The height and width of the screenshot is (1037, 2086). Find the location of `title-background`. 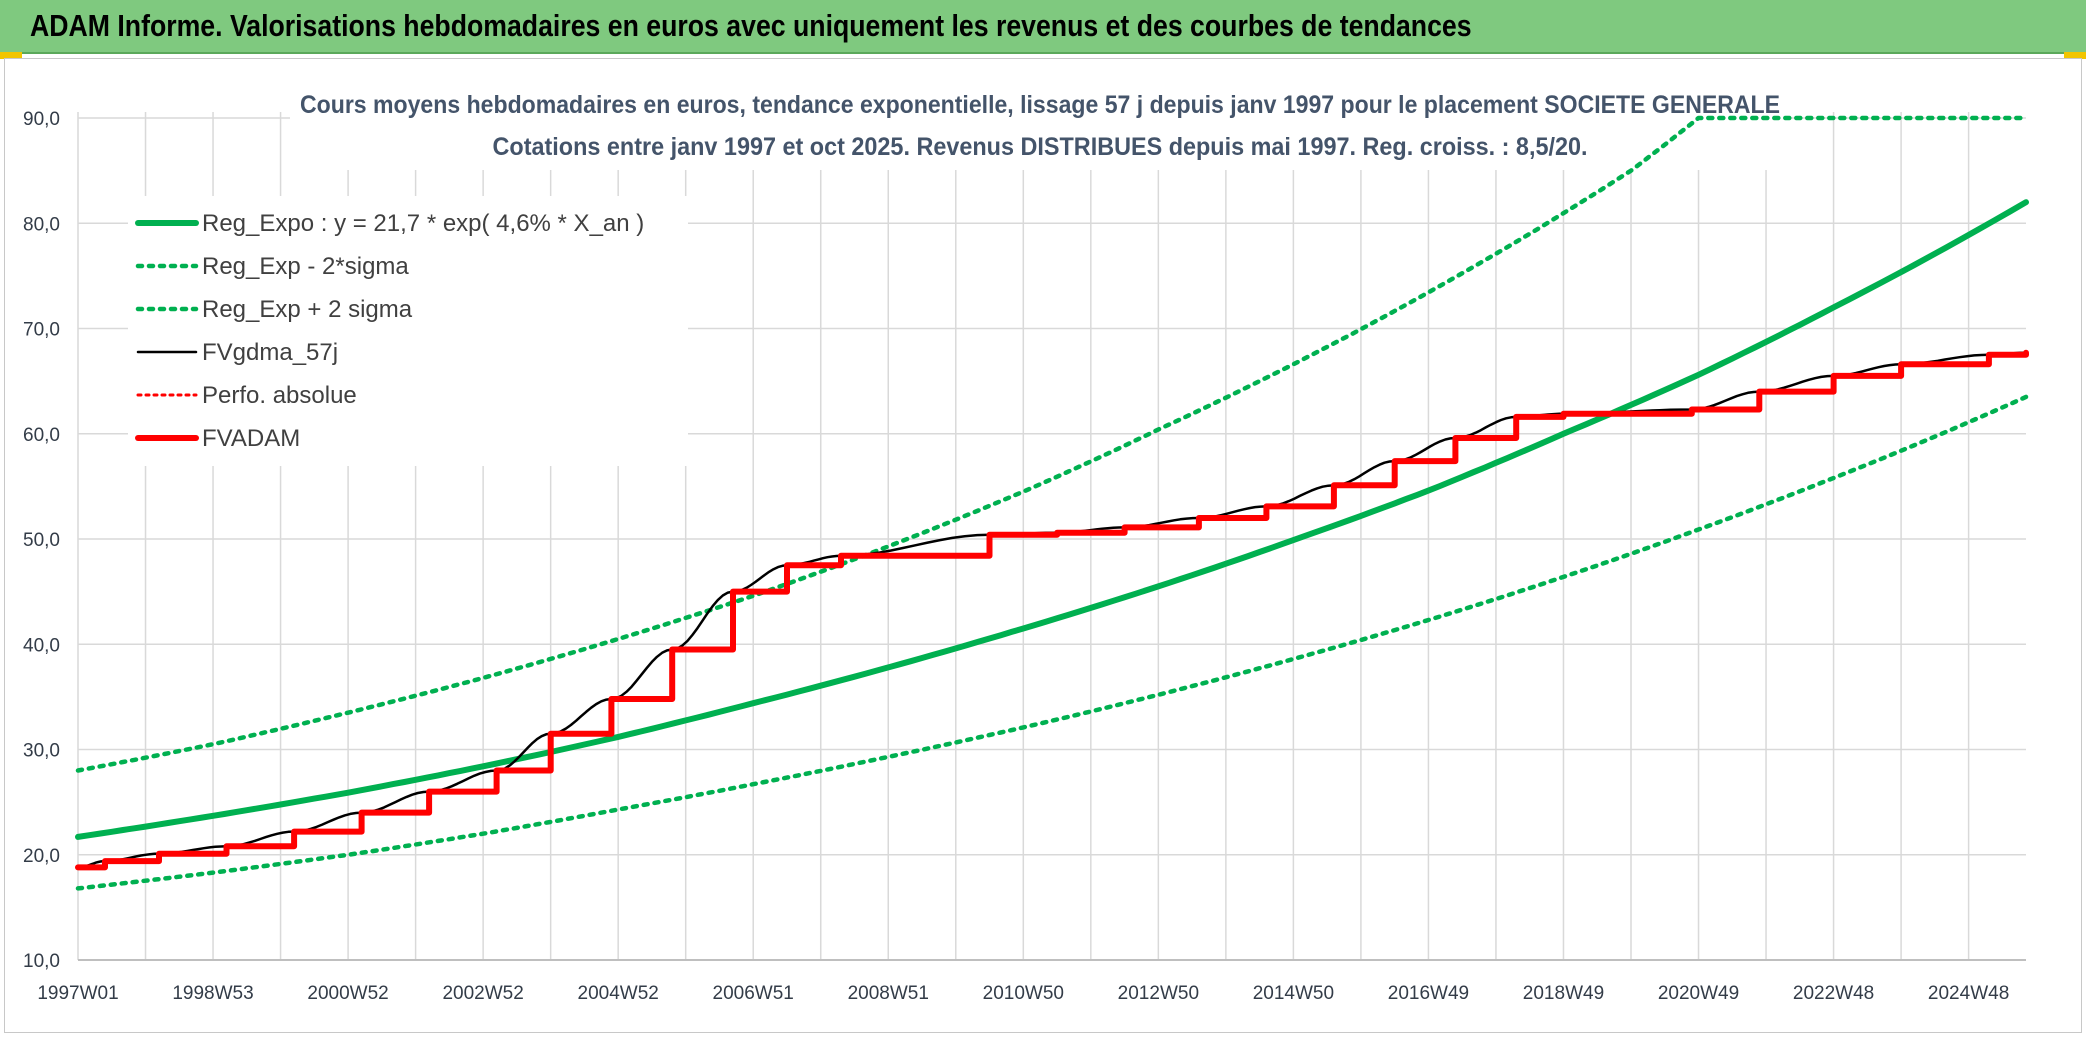

title-background is located at coordinates (1040, 128).